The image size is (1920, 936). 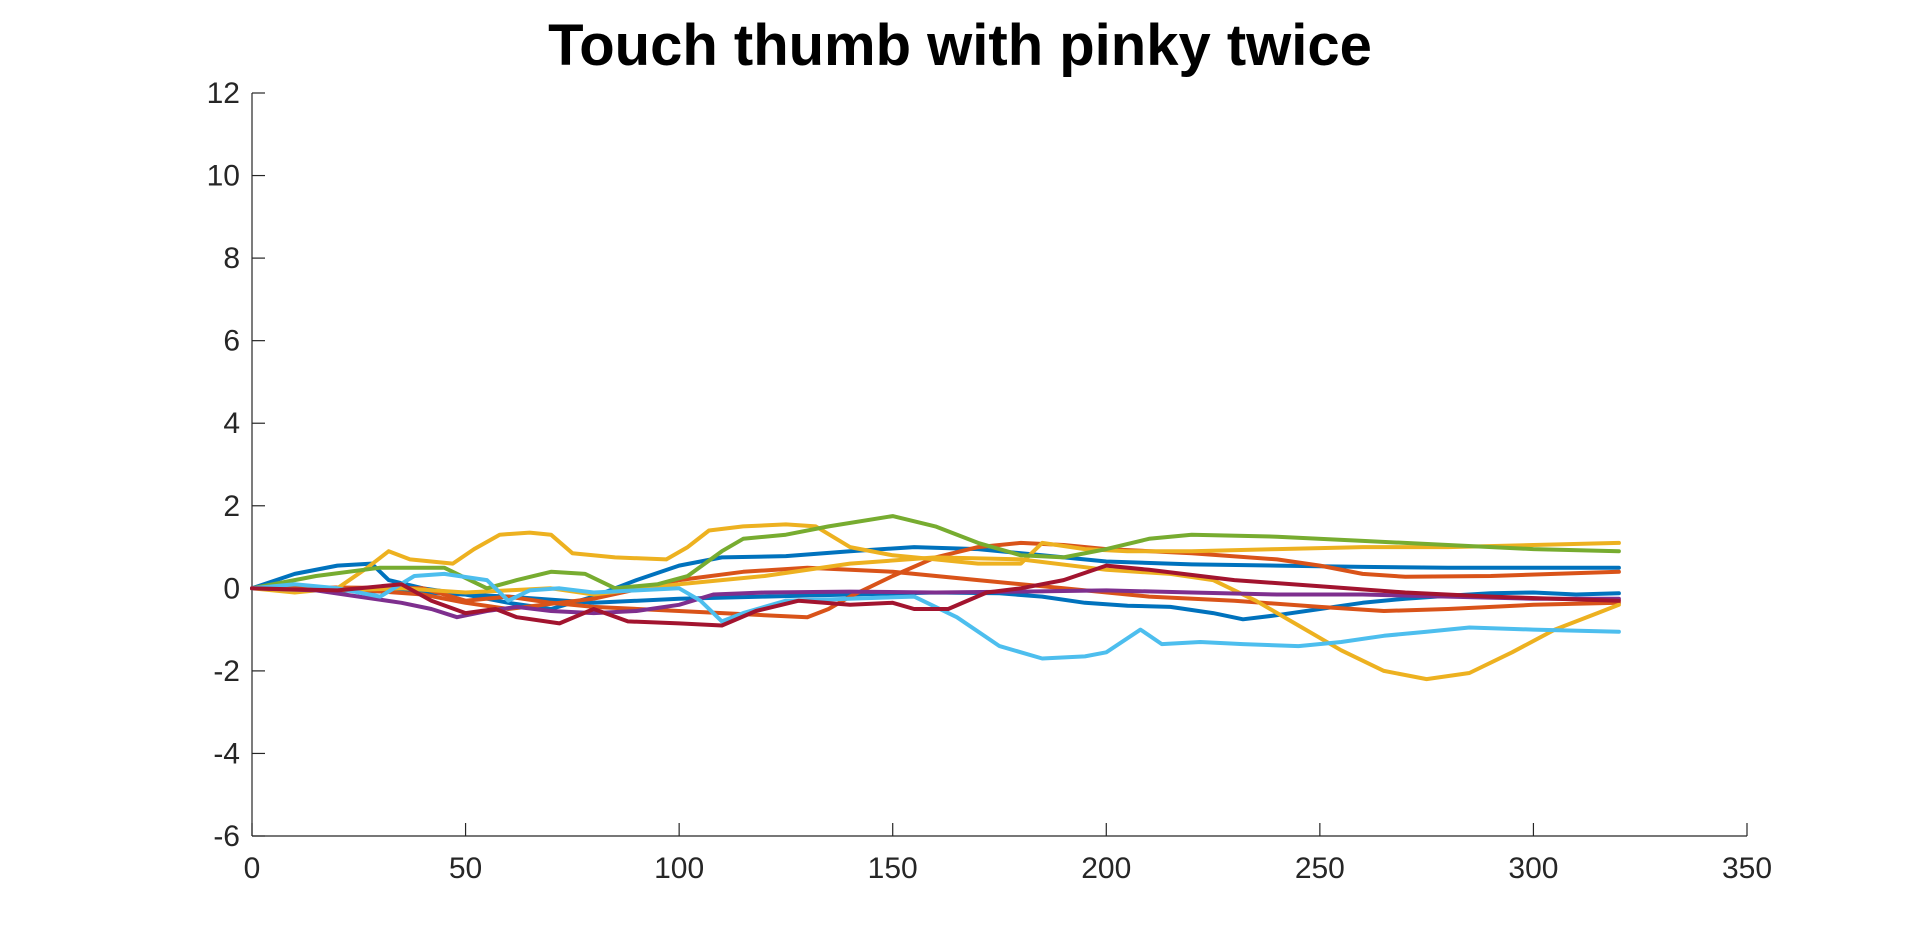 What do you see at coordinates (679, 868) in the screenshot?
I see `x-tick-label: 100` at bounding box center [679, 868].